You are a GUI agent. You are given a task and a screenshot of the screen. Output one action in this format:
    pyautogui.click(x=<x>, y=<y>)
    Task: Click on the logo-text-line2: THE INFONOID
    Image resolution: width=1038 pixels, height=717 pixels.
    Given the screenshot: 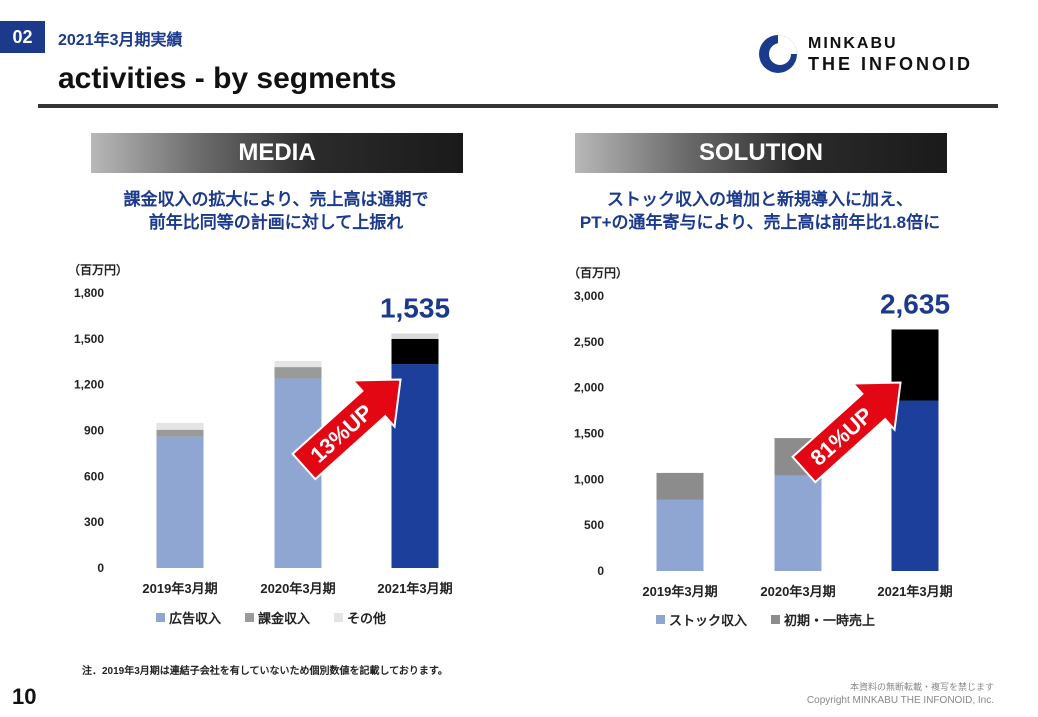 What is the action you would take?
    pyautogui.click(x=890, y=64)
    